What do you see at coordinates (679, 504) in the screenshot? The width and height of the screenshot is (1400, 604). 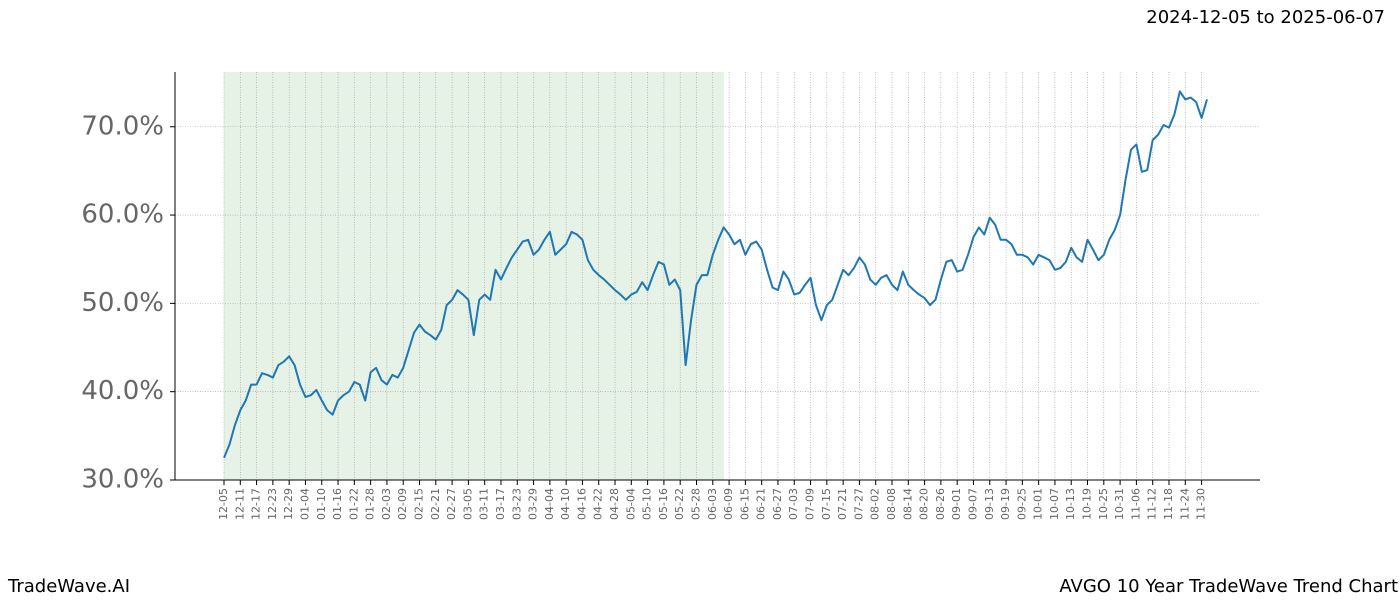 I see `x-tick-label: 05-22` at bounding box center [679, 504].